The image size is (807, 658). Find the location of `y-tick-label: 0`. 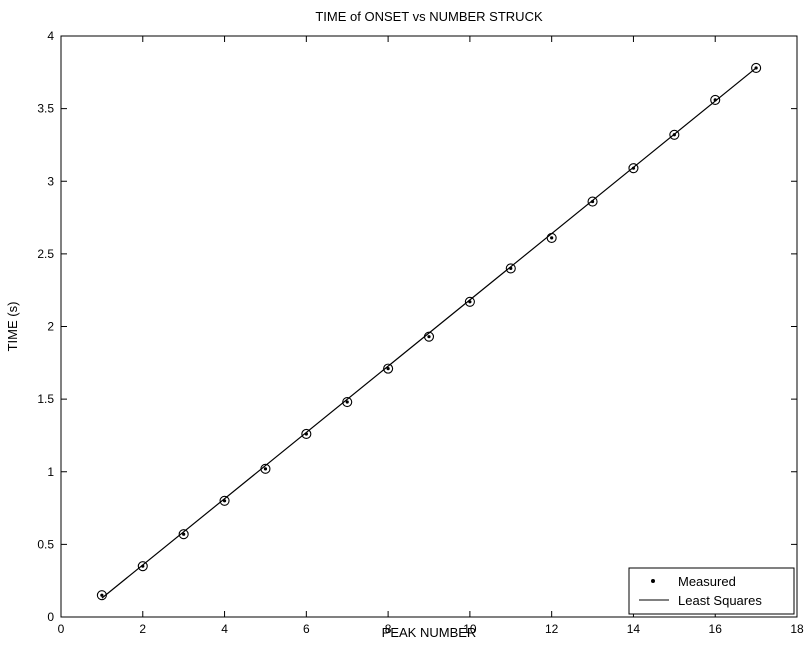

y-tick-label: 0 is located at coordinates (50, 617).